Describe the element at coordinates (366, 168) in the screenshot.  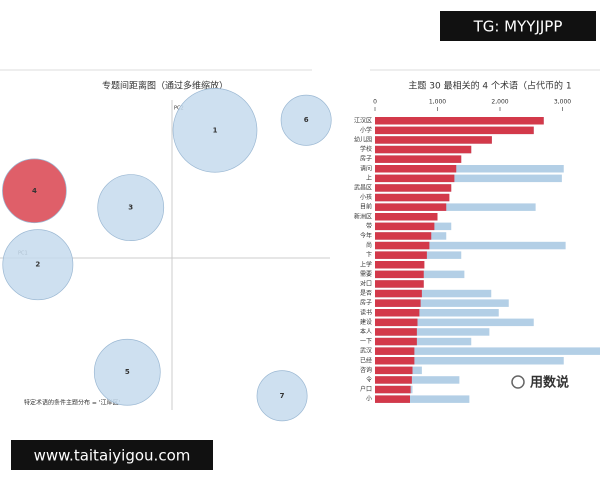
I see `term-label: 请问` at that location.